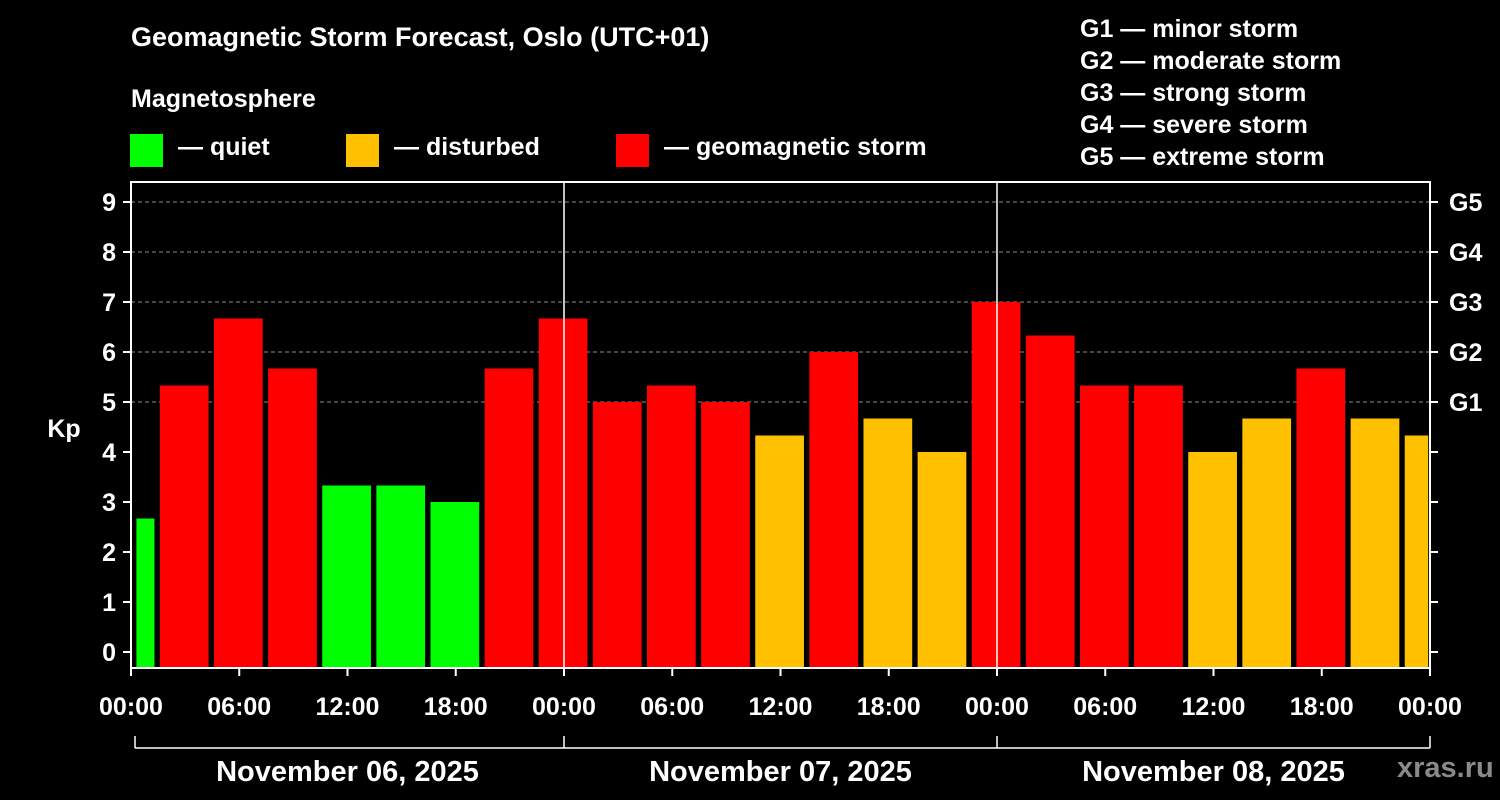 The width and height of the screenshot is (1500, 800). Describe the element at coordinates (1465, 253) in the screenshot. I see `right-tick-g4: G4` at that location.